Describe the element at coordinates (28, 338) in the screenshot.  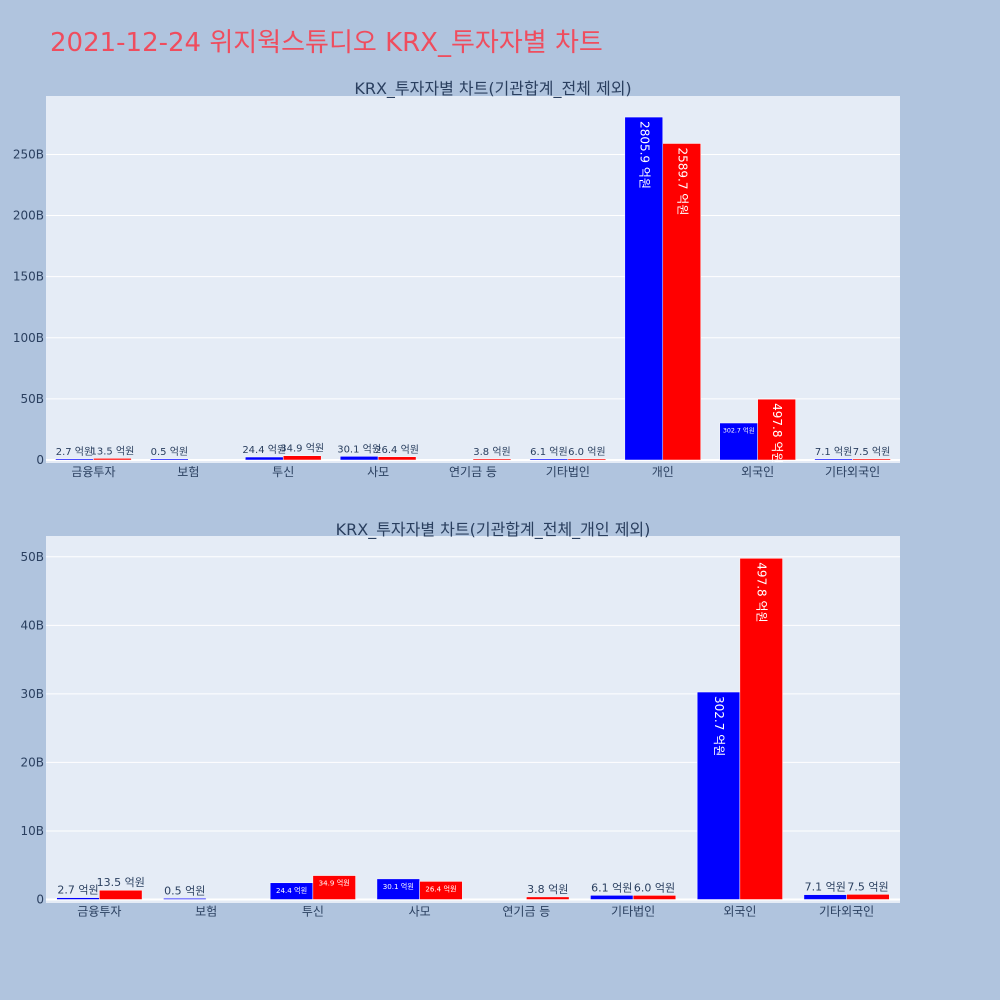
I see `y-tick-label: 100B` at that location.